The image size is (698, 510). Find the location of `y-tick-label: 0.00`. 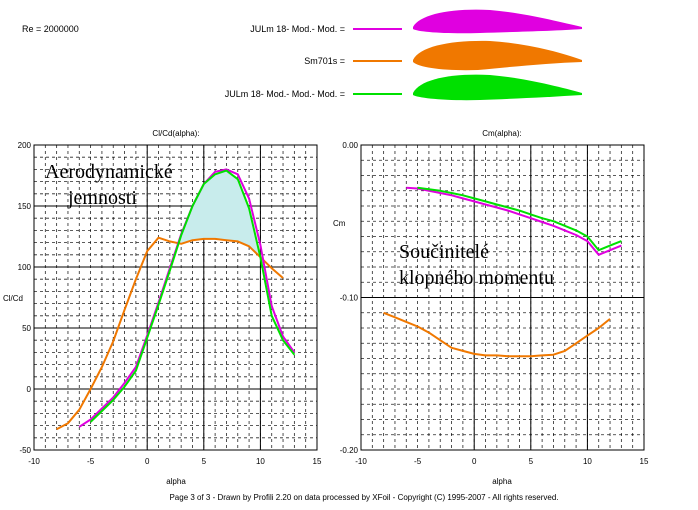

y-tick-label: 0.00 is located at coordinates (350, 145).